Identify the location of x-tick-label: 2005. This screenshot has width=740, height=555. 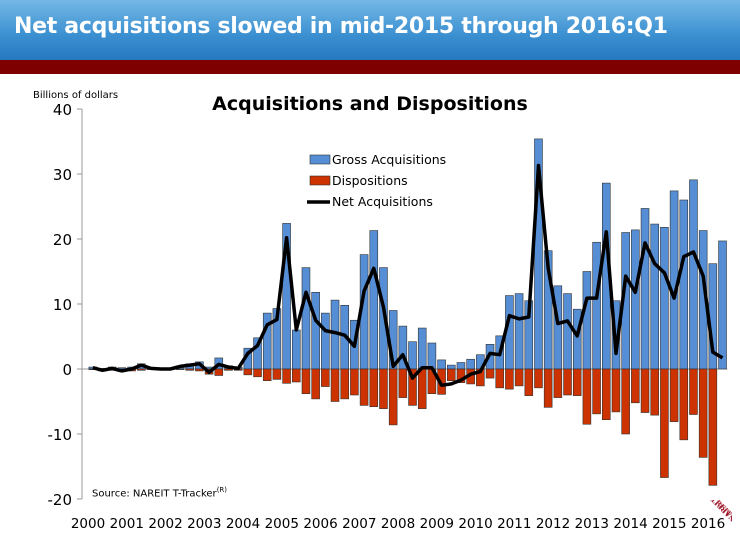
(282, 524).